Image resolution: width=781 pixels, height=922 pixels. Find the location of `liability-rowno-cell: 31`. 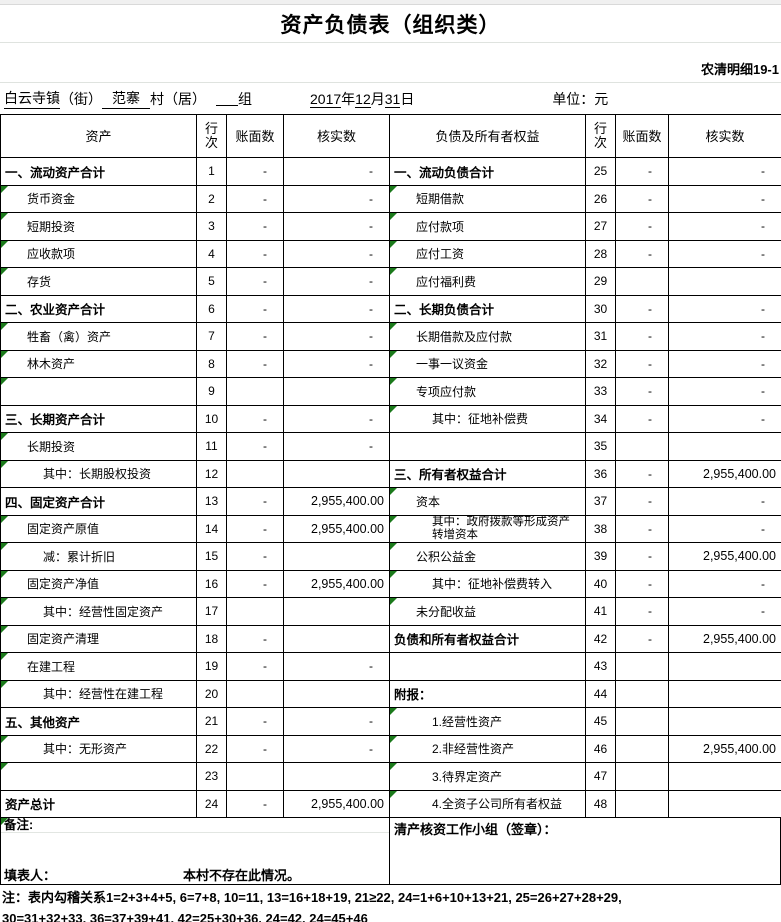

liability-rowno-cell: 31 is located at coordinates (600, 336).